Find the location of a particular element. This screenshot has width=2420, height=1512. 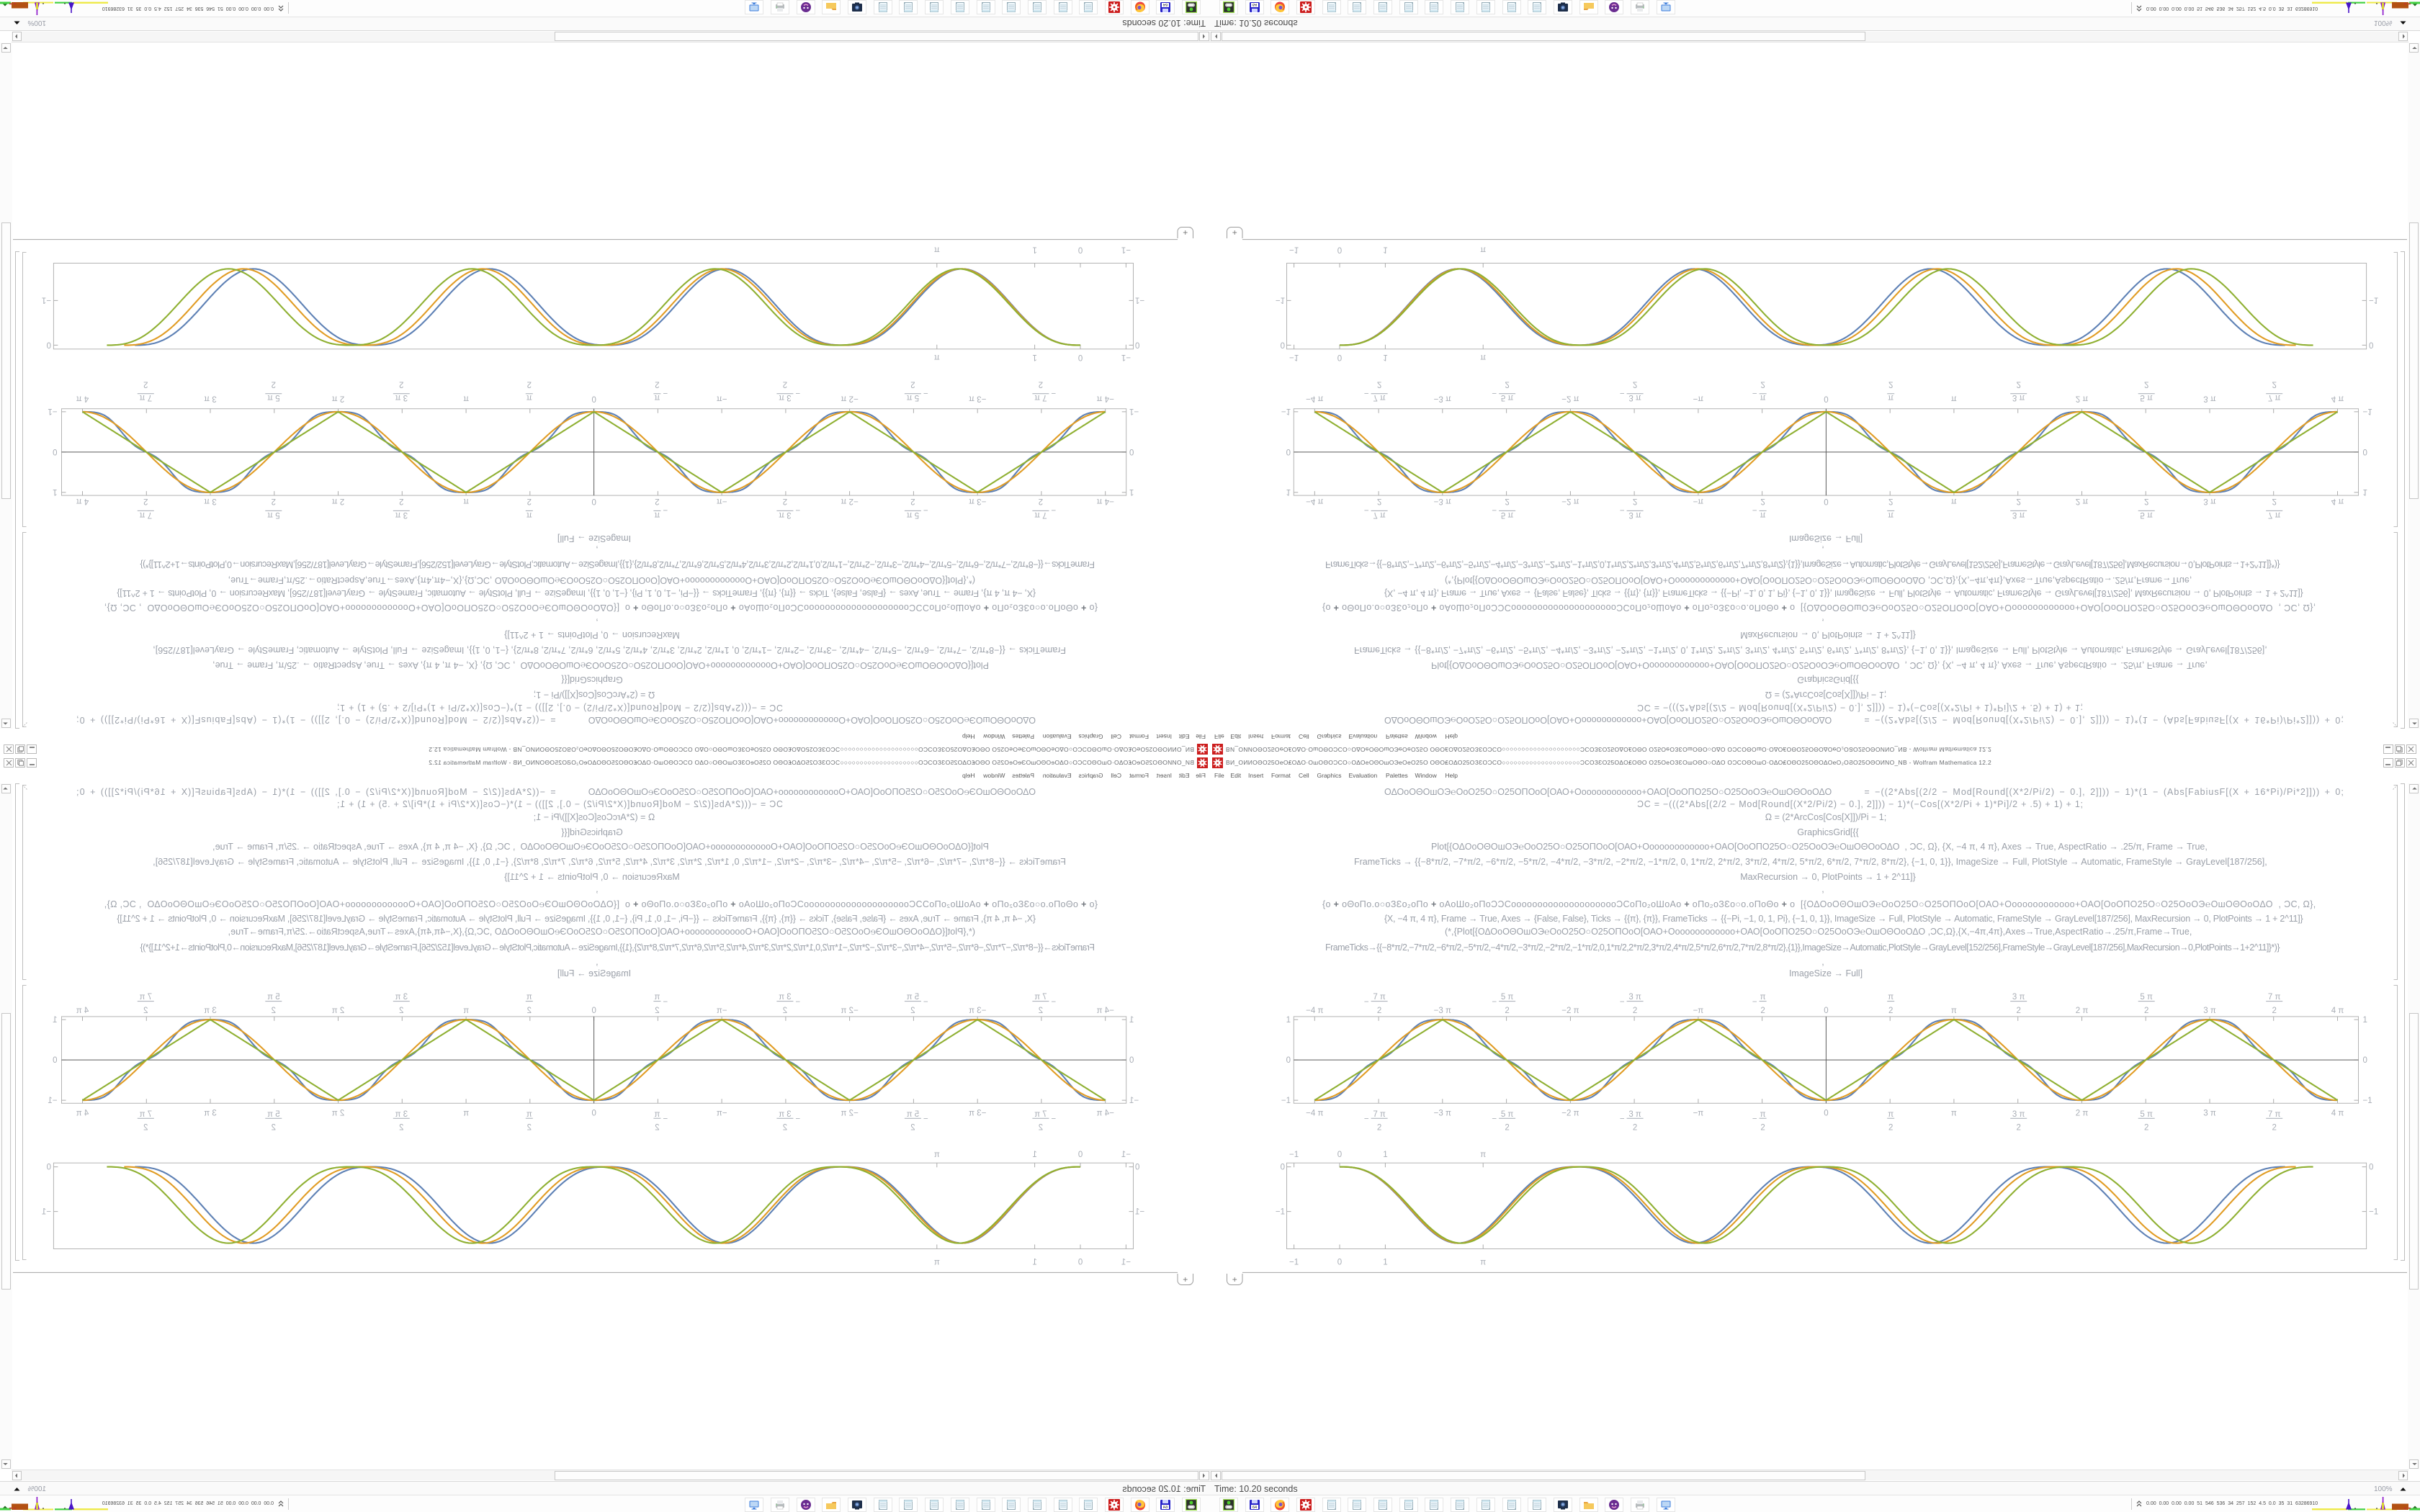

svg-text: 4 π is located at coordinates (2337, 399).